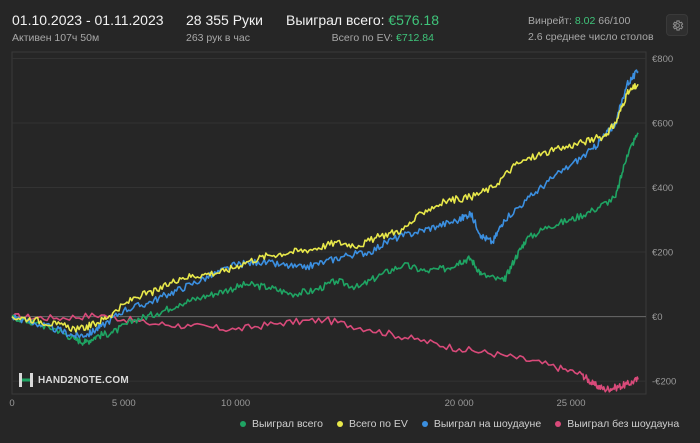  What do you see at coordinates (662, 123) in the screenshot?
I see `y-tick-label: €600` at bounding box center [662, 123].